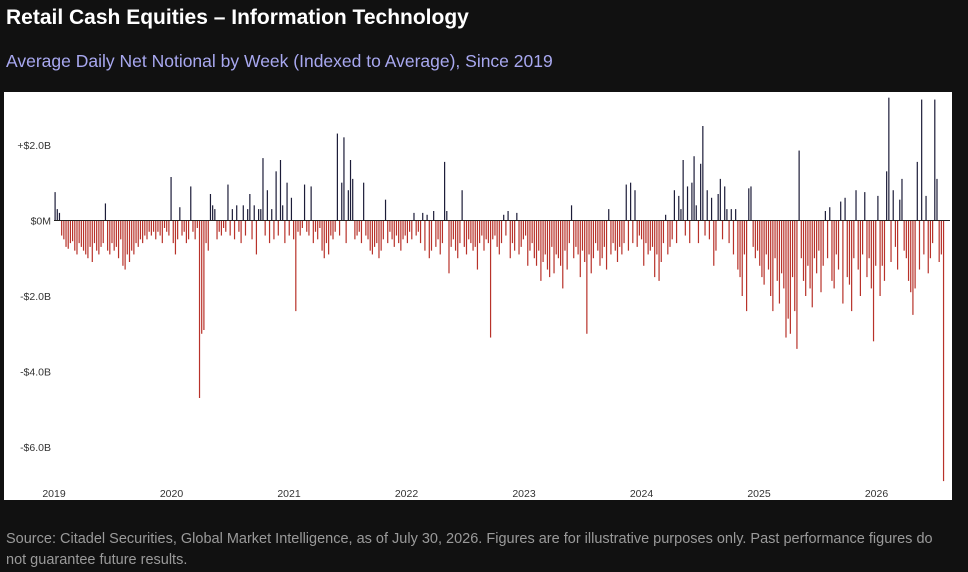  Describe the element at coordinates (465, 494) in the screenshot. I see `x-axis: 2019 2020 2021 2022 2023 2024 2025 2026` at that location.